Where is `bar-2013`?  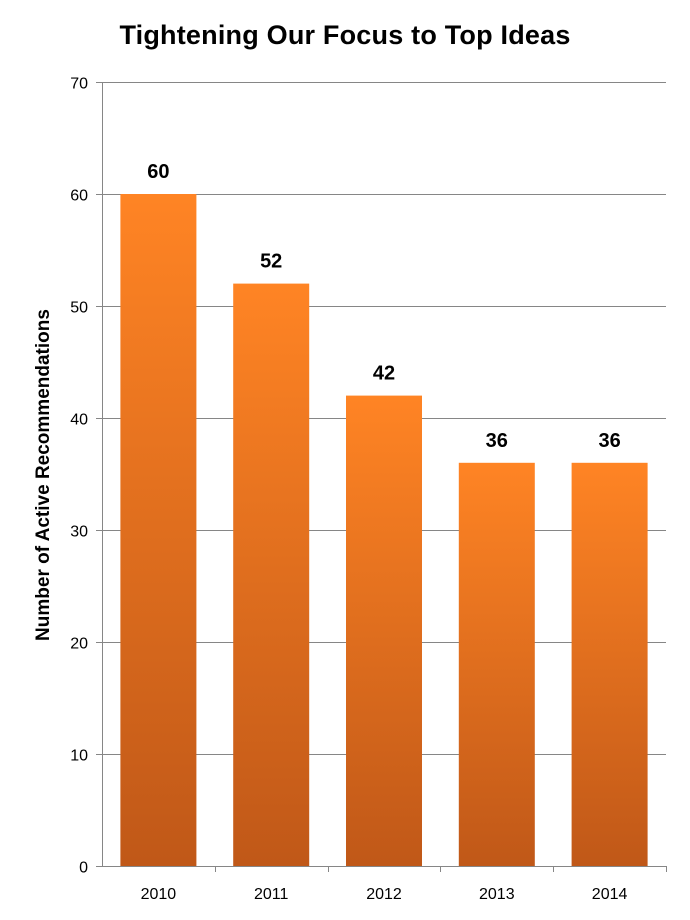
bar-2013 is located at coordinates (496, 664).